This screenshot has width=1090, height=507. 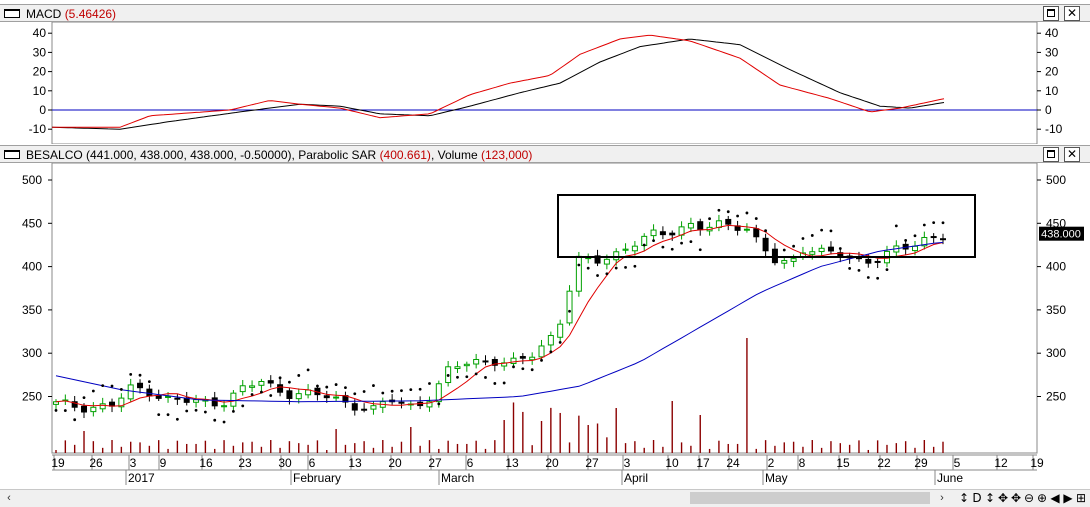 I want to click on drawn-rectangle, so click(x=766, y=226).